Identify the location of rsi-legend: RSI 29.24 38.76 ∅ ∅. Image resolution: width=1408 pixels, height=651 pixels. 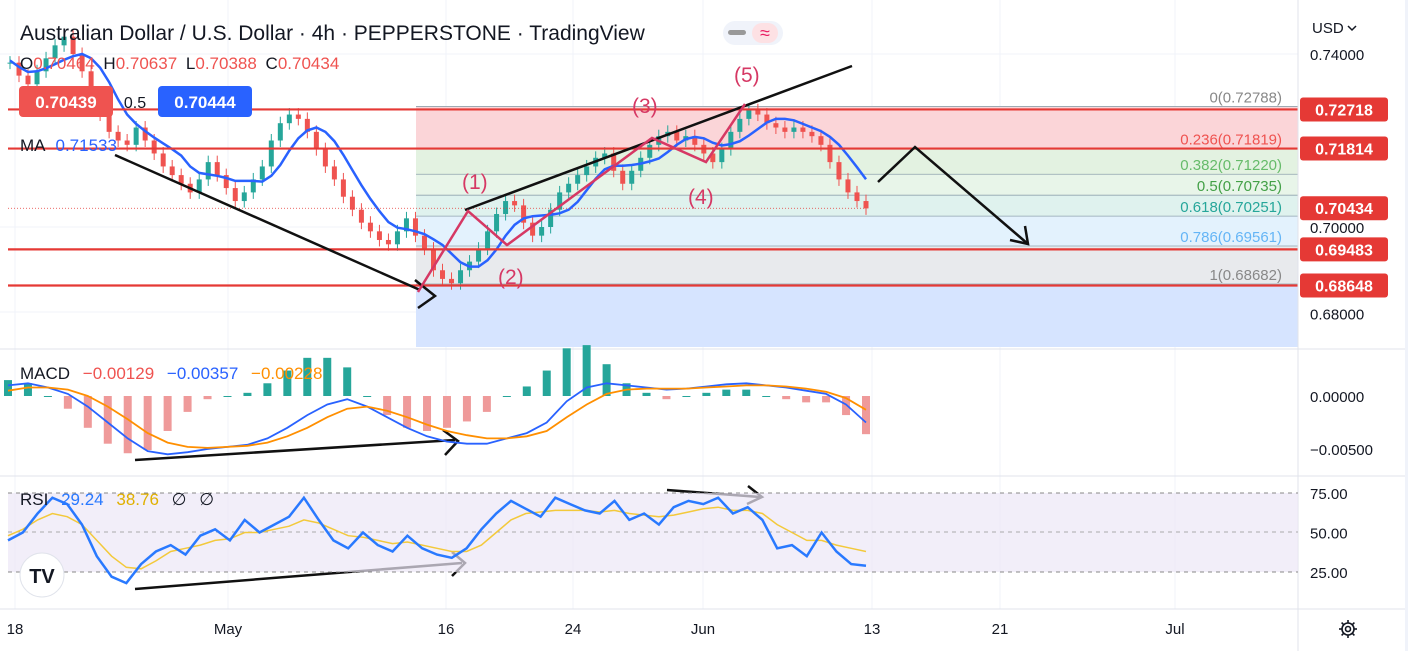
(117, 499).